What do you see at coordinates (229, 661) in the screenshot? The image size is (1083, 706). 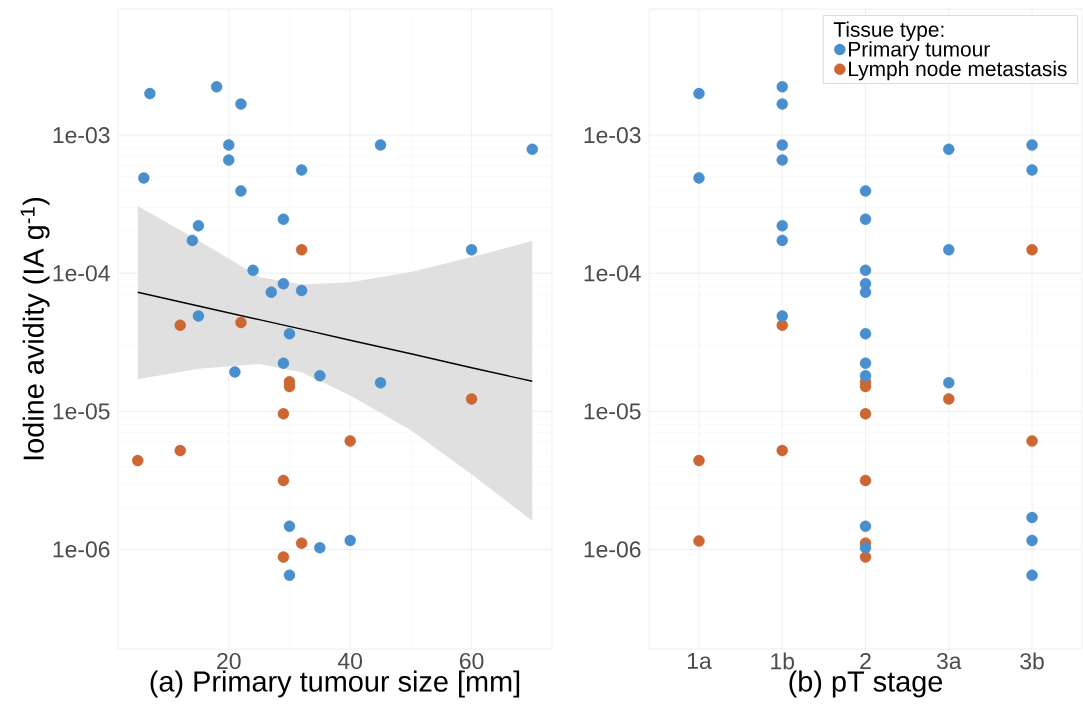 I see `x-tick-label: 20` at bounding box center [229, 661].